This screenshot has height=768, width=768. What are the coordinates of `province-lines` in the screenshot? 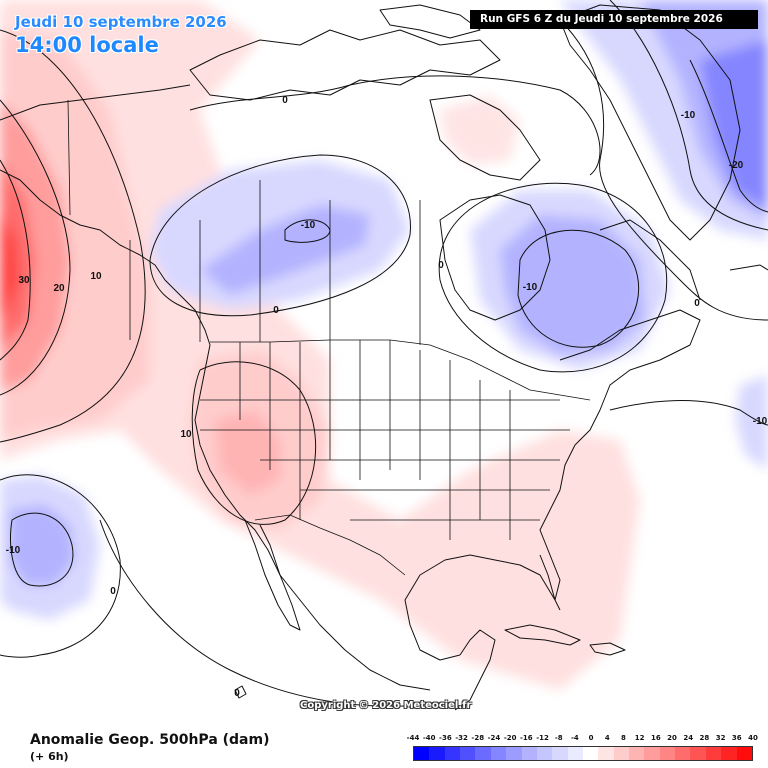 It's located at (275, 262).